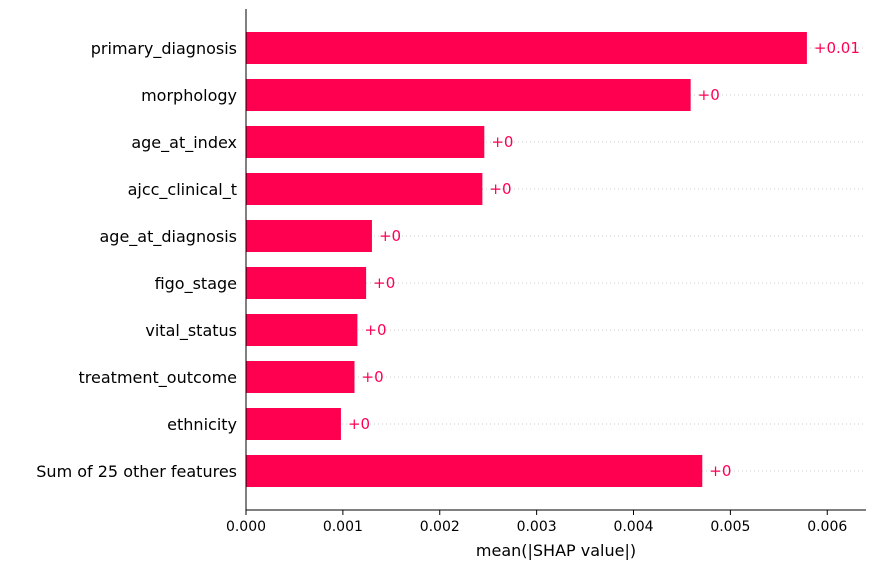  Describe the element at coordinates (164, 49) in the screenshot. I see `category-label-0: primary_diagnosis` at that location.